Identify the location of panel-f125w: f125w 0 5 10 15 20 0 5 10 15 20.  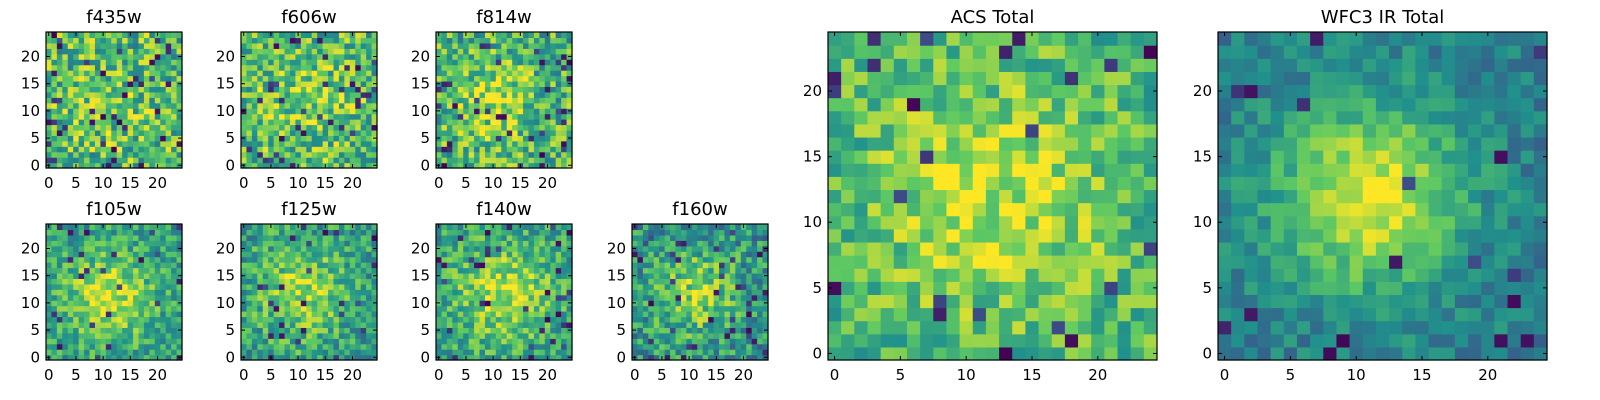
(294, 292).